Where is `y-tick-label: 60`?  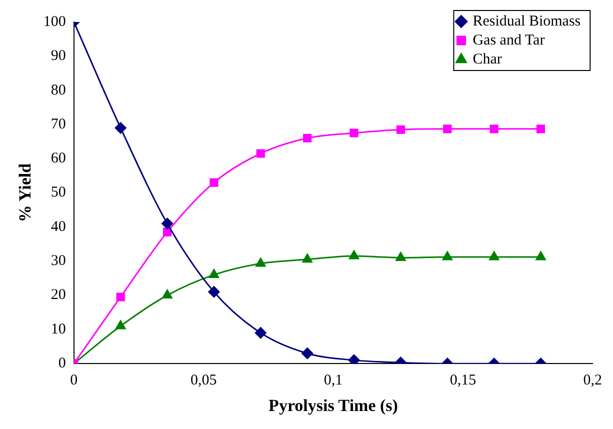
y-tick-label: 60 is located at coordinates (58, 158).